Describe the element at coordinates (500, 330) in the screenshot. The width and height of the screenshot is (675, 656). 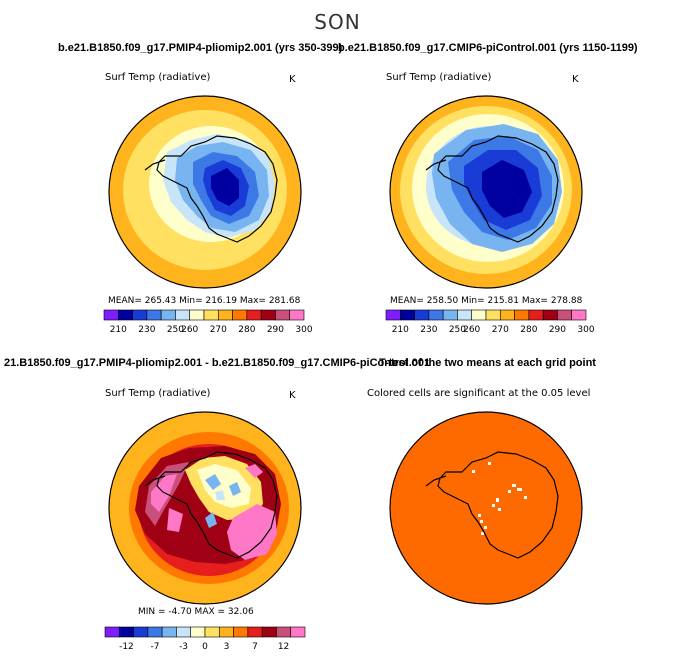
I see `panel2-colorbar-tick-label: 270` at that location.